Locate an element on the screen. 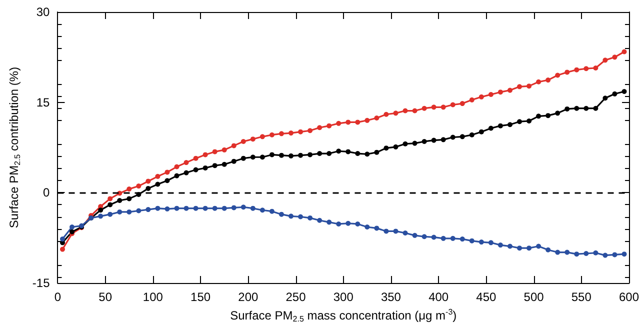 The width and height of the screenshot is (643, 333). y-tick-label: 15 is located at coordinates (43, 102).